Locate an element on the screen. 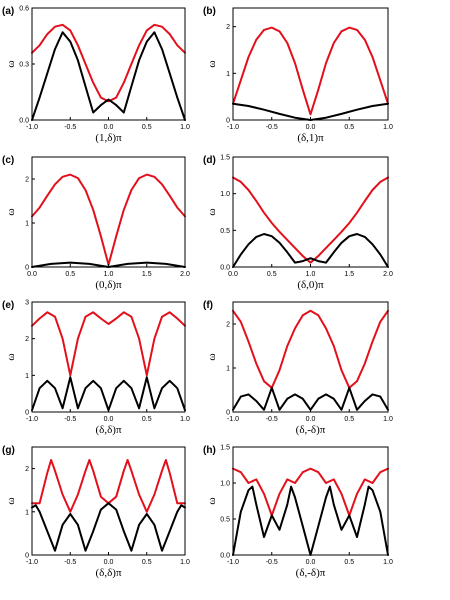  panel-h-xtick-label: 0.0 is located at coordinates (311, 562).